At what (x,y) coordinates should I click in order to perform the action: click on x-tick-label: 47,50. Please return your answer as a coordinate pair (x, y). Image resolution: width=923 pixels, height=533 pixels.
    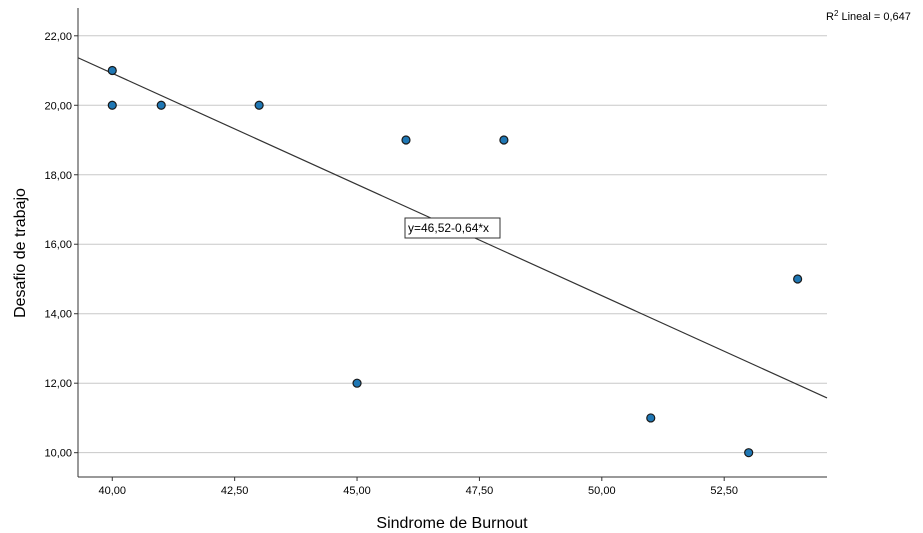
    Looking at the image, I should click on (480, 491).